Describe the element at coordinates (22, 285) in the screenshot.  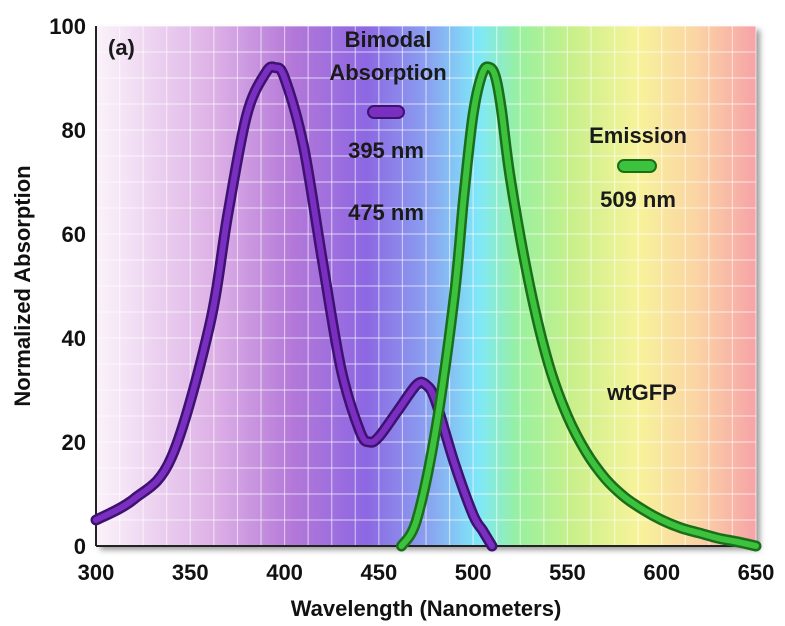
I see `y-axis-title: Normalized Absorption` at that location.